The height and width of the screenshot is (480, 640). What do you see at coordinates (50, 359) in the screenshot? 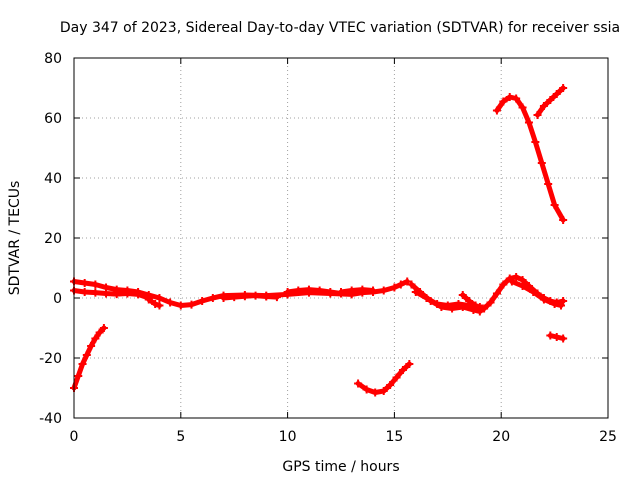
I see `y-tick-label: -20` at bounding box center [50, 359].